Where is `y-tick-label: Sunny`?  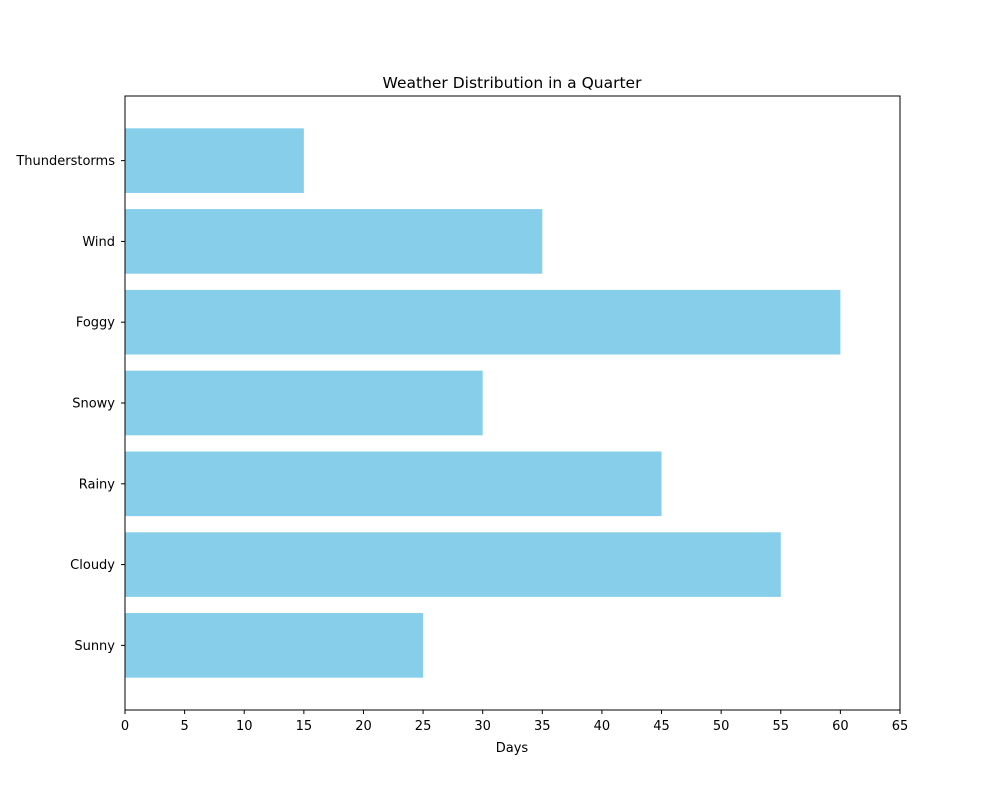
y-tick-label: Sunny is located at coordinates (94, 646).